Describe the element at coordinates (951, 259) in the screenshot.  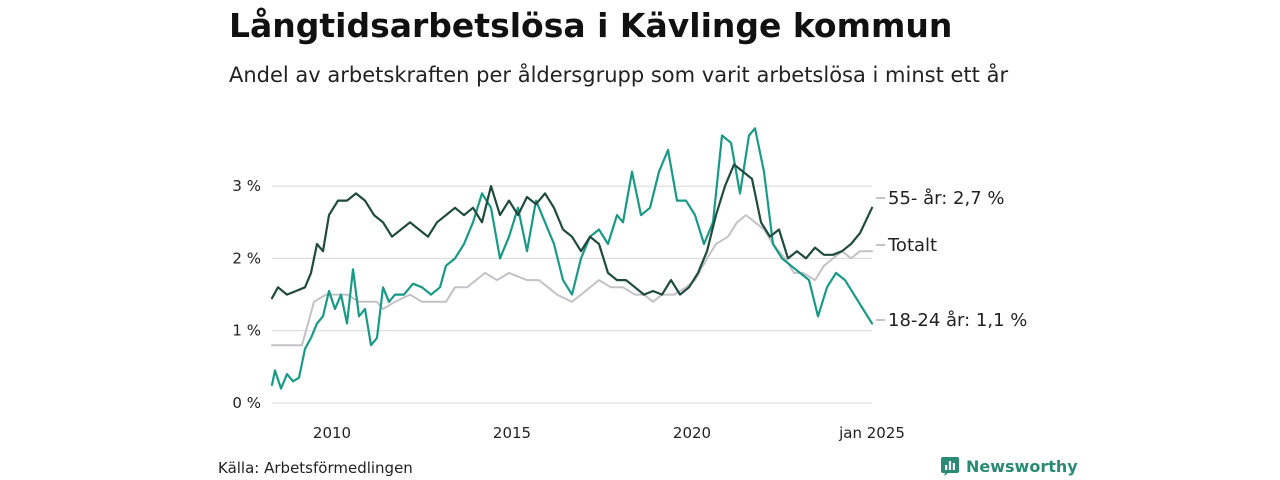
I see `series-end-labels: Totalt 18-24 år: 1,1 % 55- år: 2,7 %` at that location.